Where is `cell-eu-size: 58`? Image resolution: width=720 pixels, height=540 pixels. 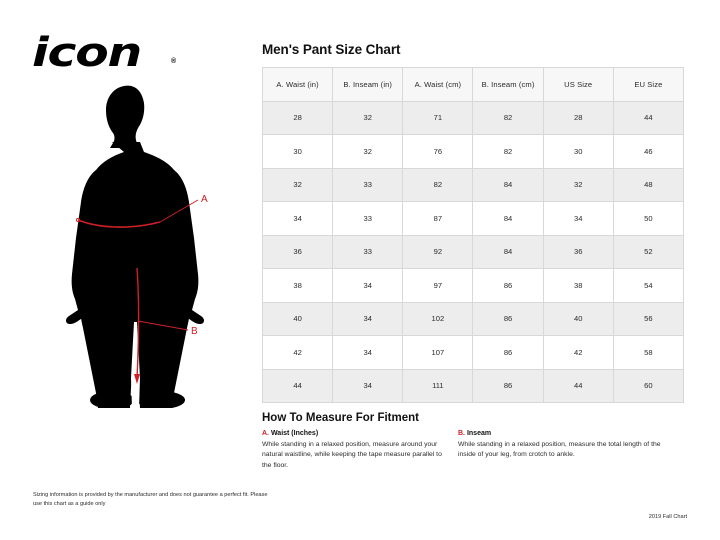
cell-eu-size: 58 is located at coordinates (648, 352).